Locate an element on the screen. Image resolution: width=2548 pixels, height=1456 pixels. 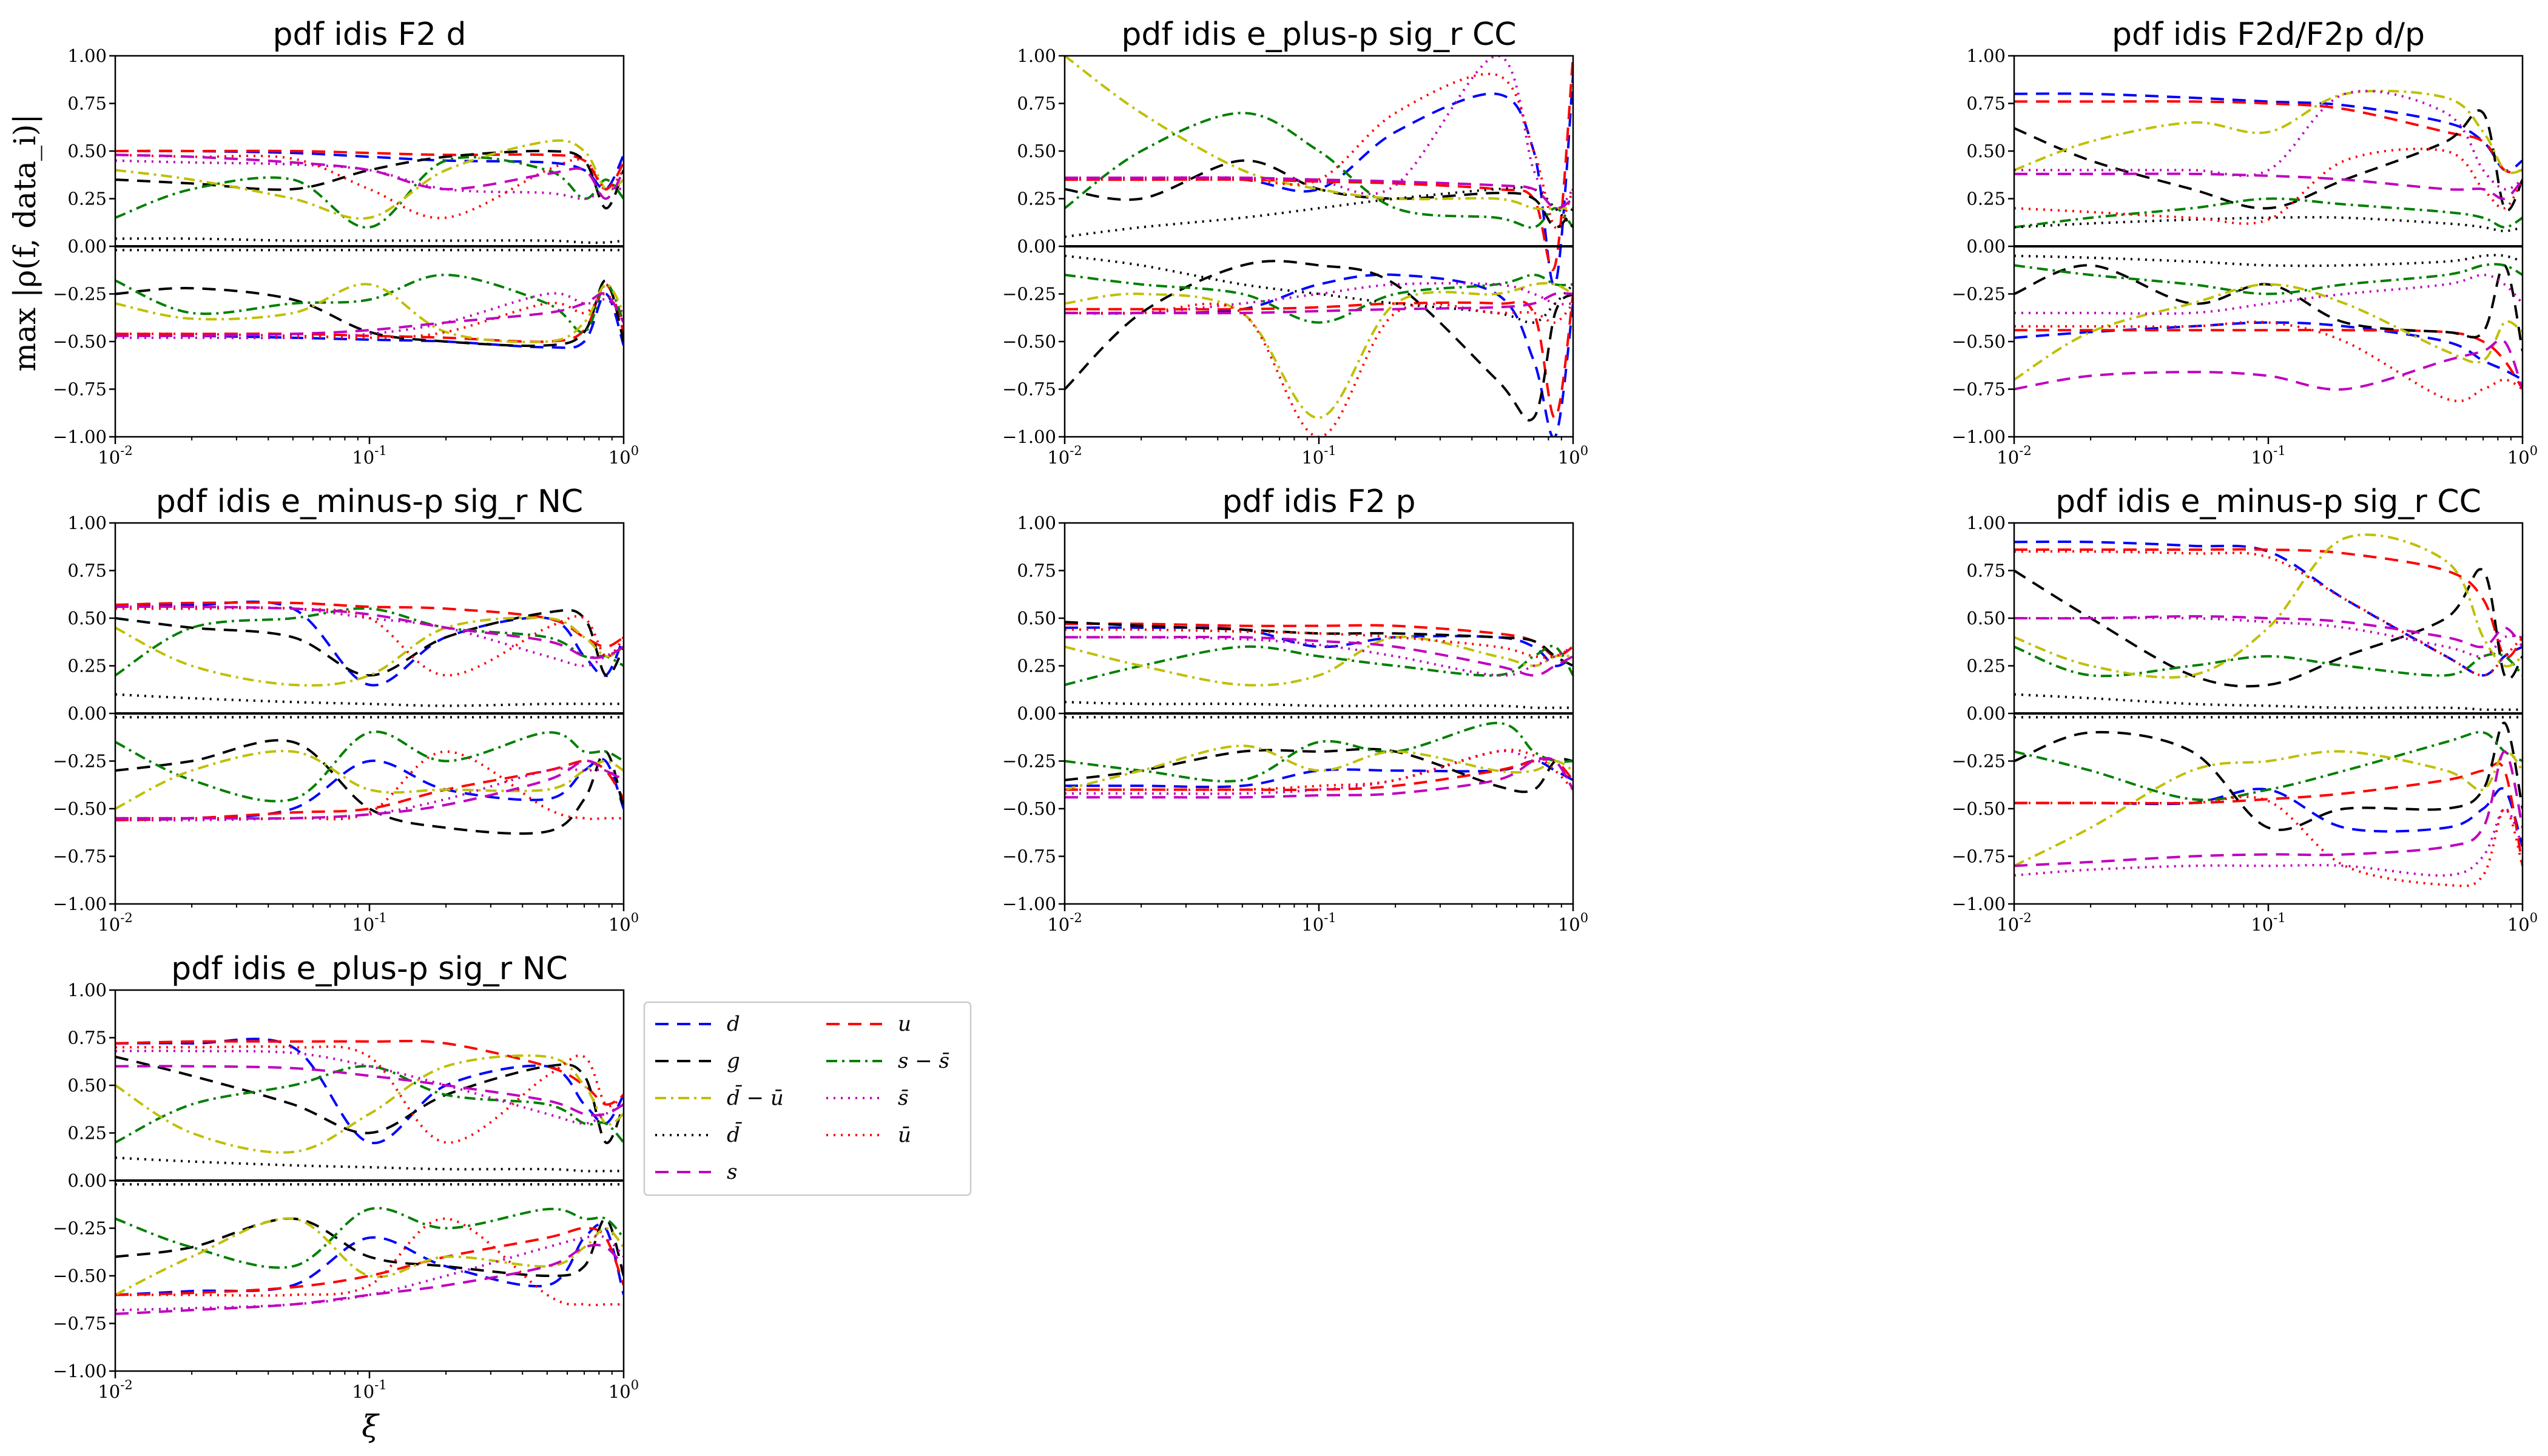
legend-label-u: u is located at coordinates (904, 1024).